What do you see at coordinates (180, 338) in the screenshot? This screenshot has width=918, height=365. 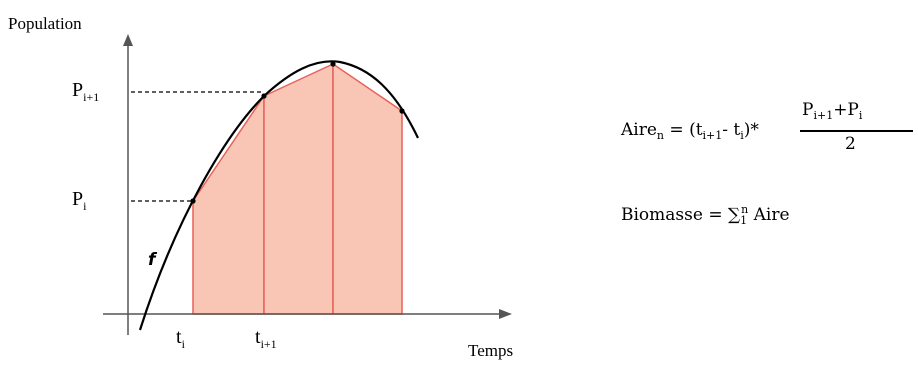 I see `x-label-t-i: ti` at bounding box center [180, 338].